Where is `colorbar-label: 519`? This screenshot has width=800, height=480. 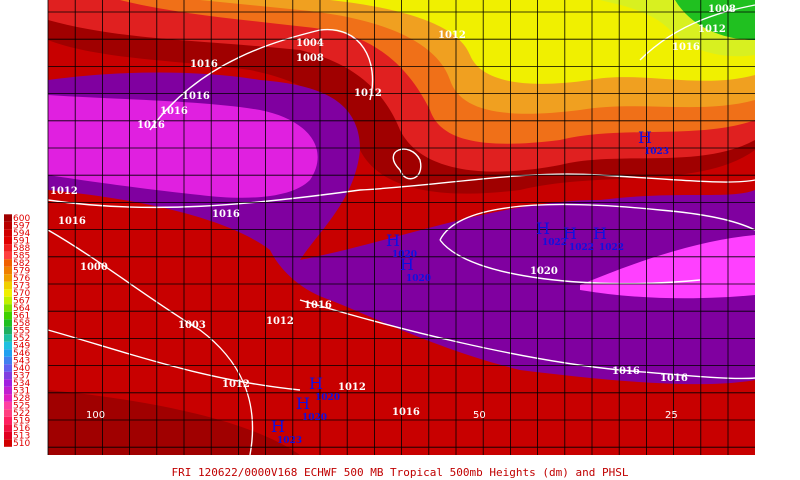 colorbar-label: 519 is located at coordinates (21, 422).